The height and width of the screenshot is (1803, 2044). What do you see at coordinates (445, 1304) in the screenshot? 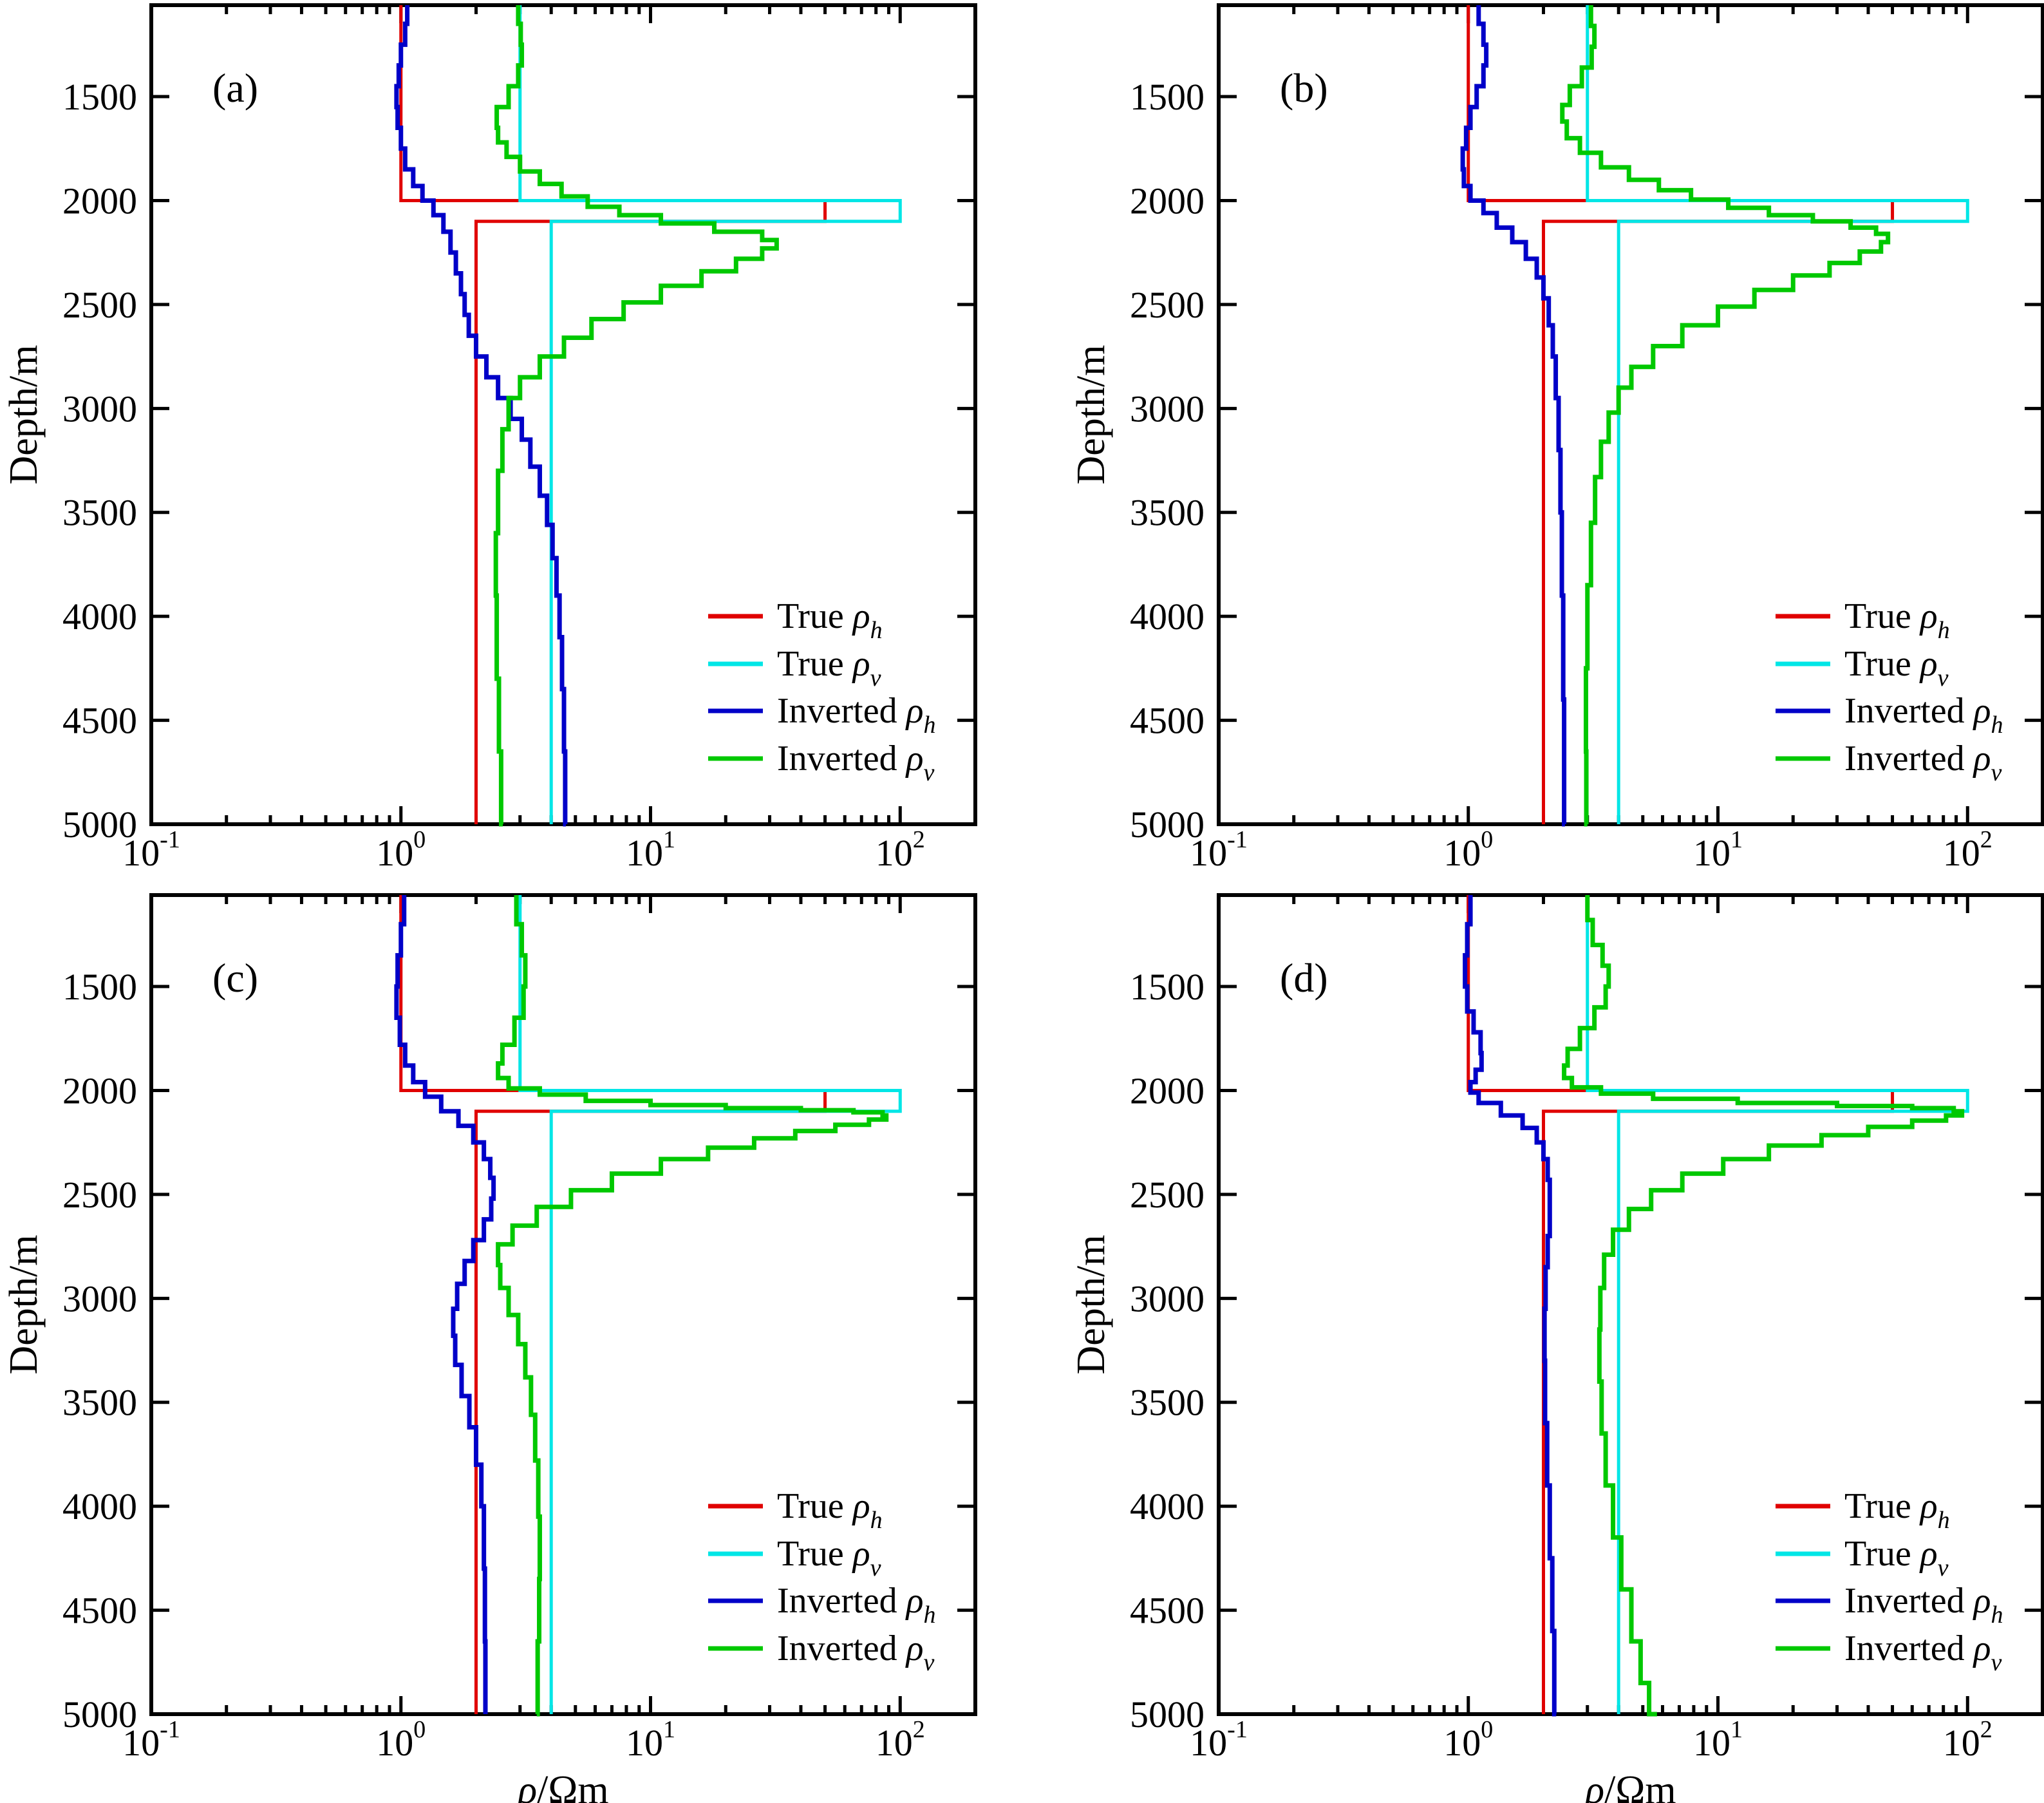
I see `panel-c-inv-rho-h-curve` at bounding box center [445, 1304].